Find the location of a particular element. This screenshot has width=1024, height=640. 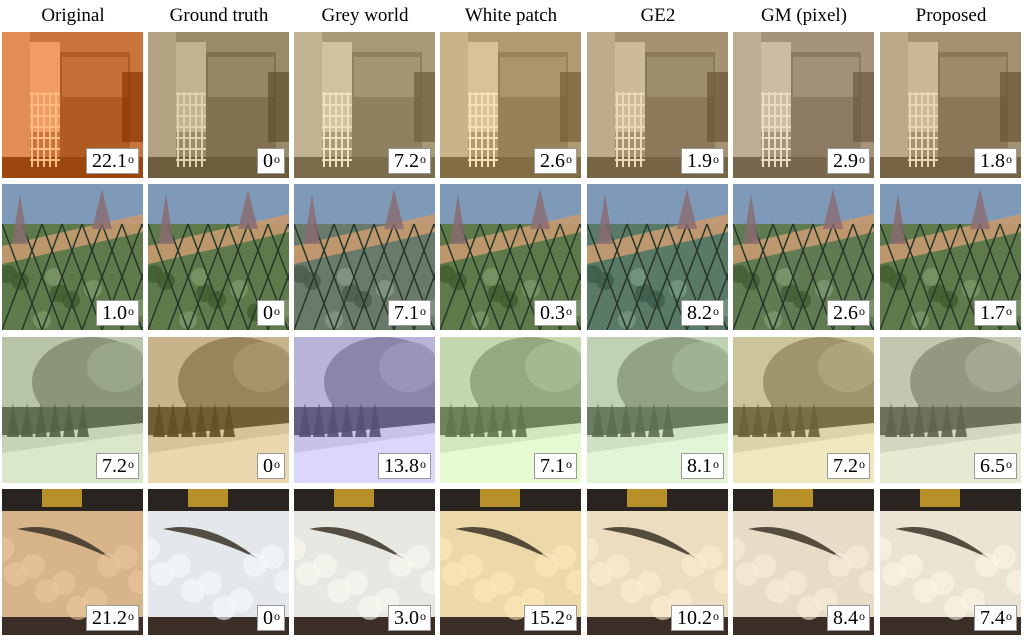

column-header: Ground truth is located at coordinates (219, 15).